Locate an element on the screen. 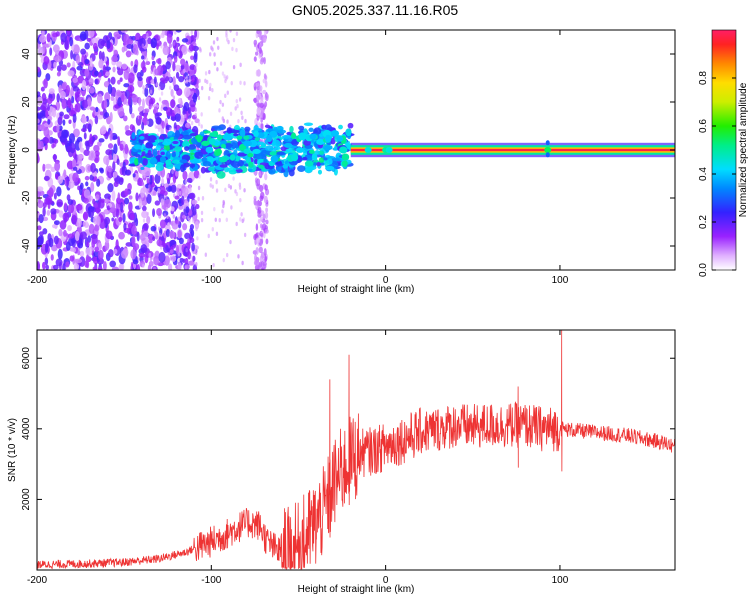  x-tick-label: 100 is located at coordinates (560, 580).